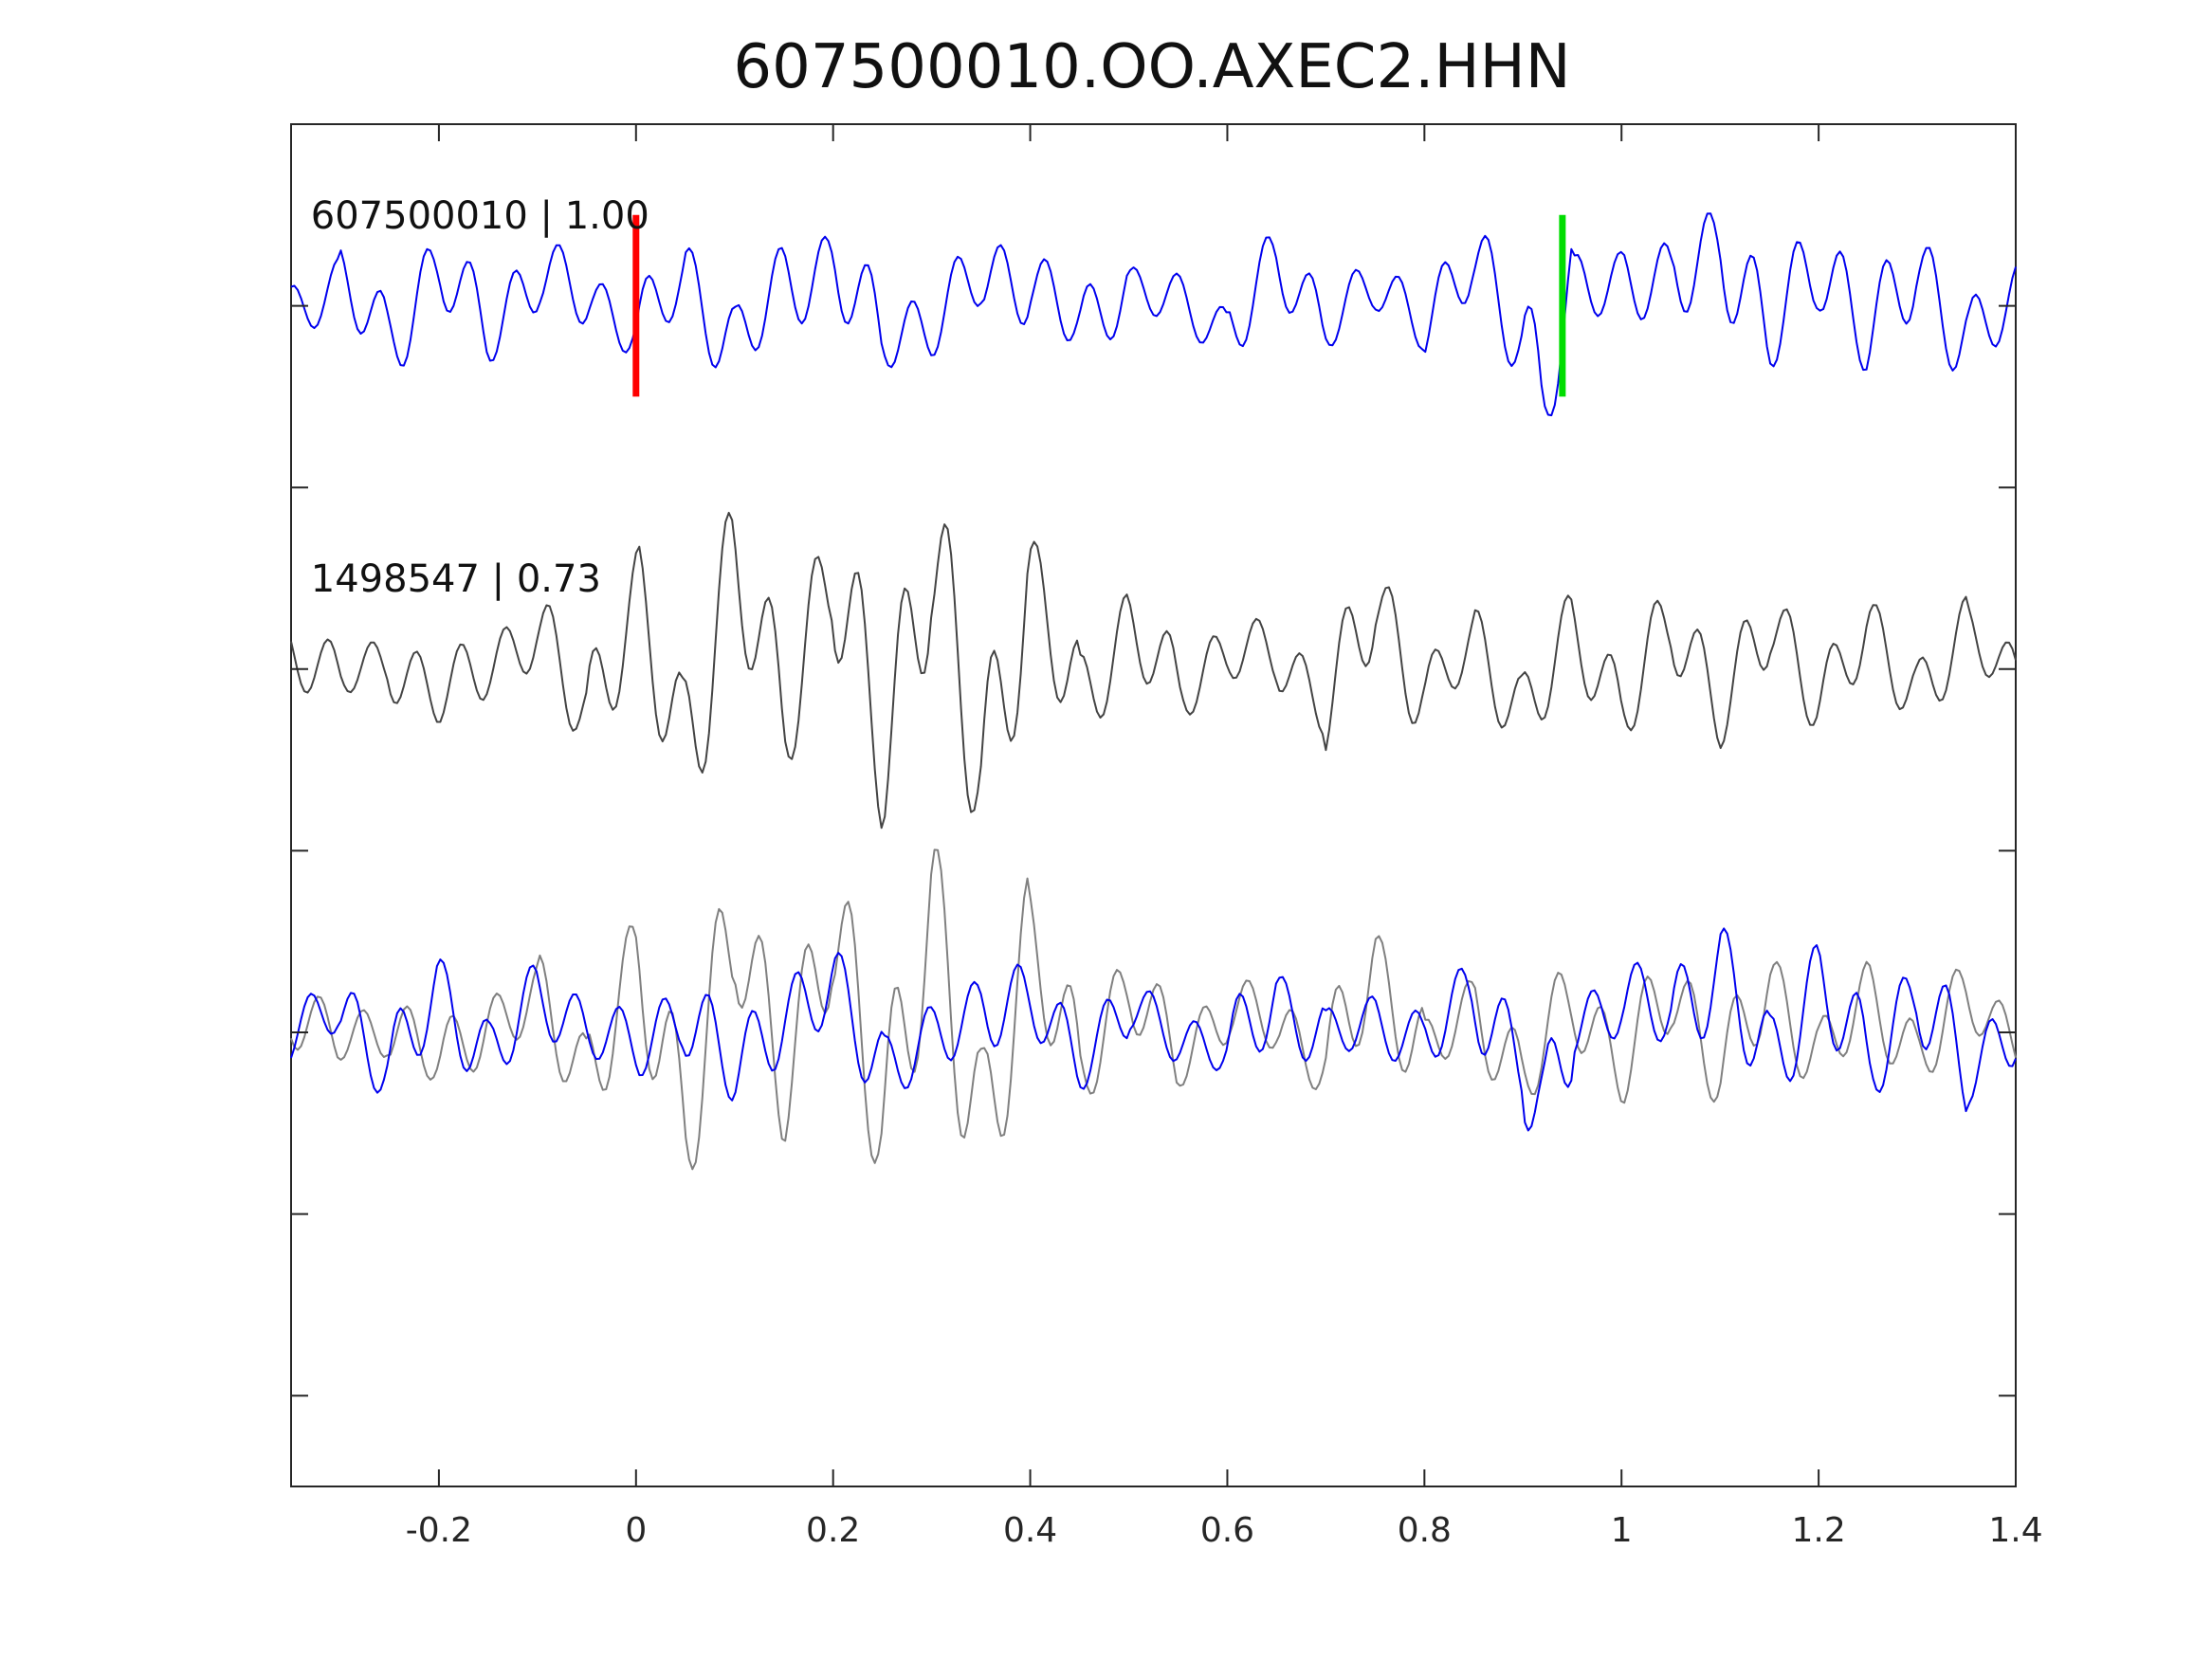  Describe the element at coordinates (1153, 1029) in the screenshot. I see `overlay-target-line` at that location.